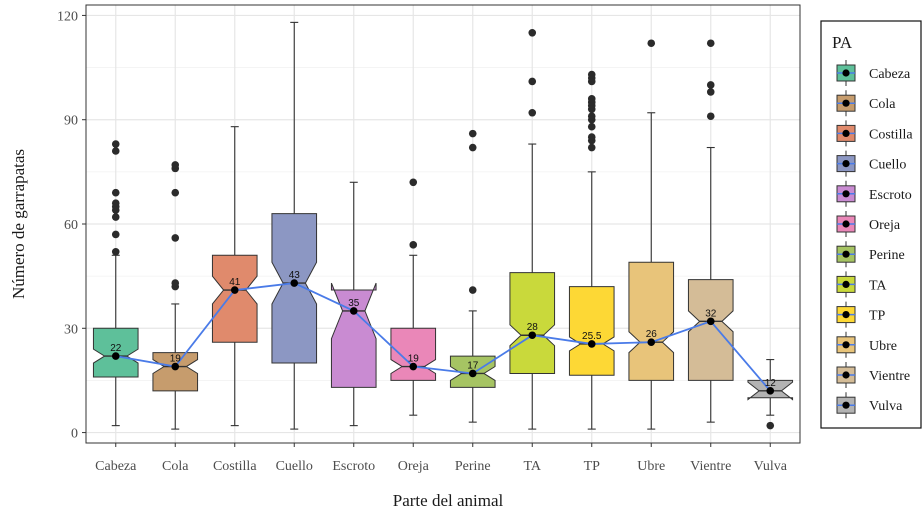  I want to click on median-value-label: 26, so click(652, 334).